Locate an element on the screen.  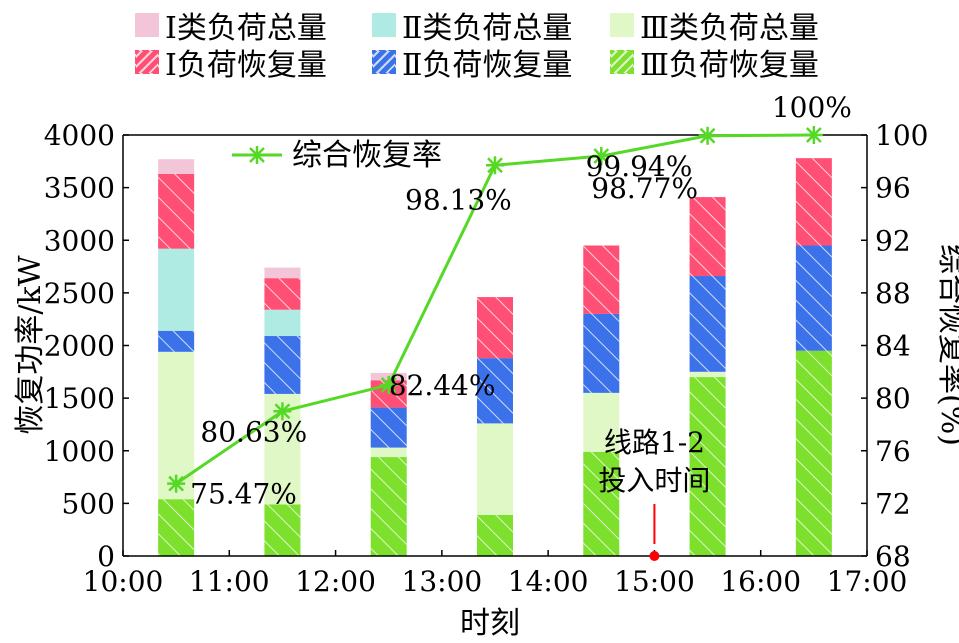
line-legend: 综合恢复率 is located at coordinates (337, 155).